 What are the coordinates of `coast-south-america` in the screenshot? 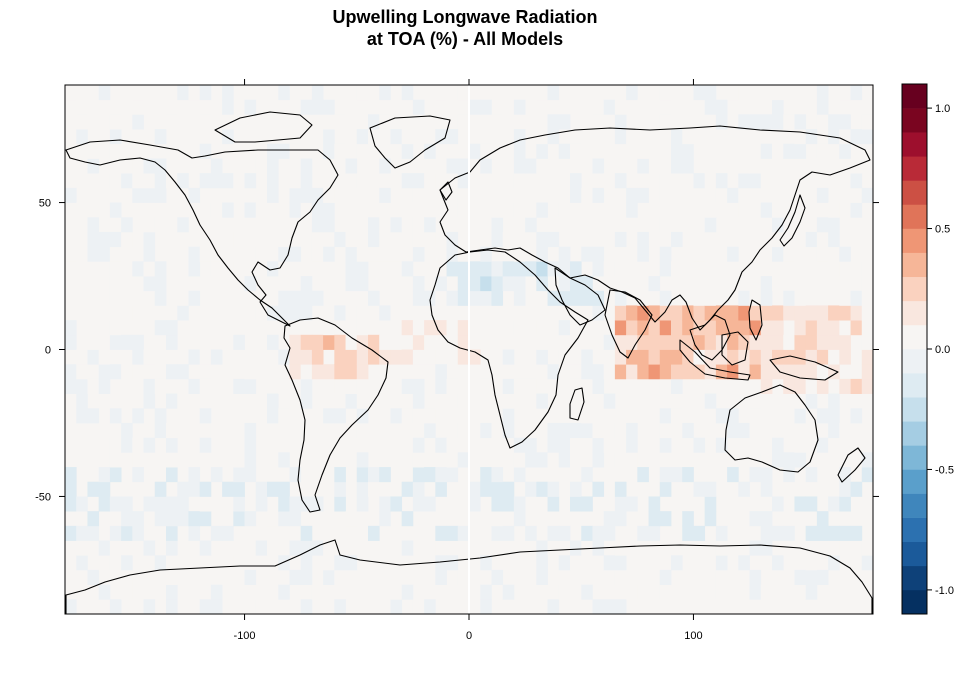 It's located at (336, 415).